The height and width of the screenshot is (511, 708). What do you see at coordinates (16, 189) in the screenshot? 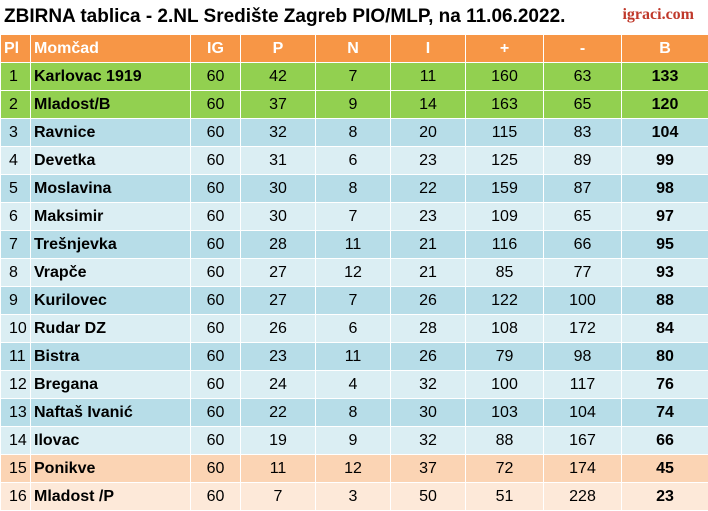
I see `table-cell: 5` at bounding box center [16, 189].